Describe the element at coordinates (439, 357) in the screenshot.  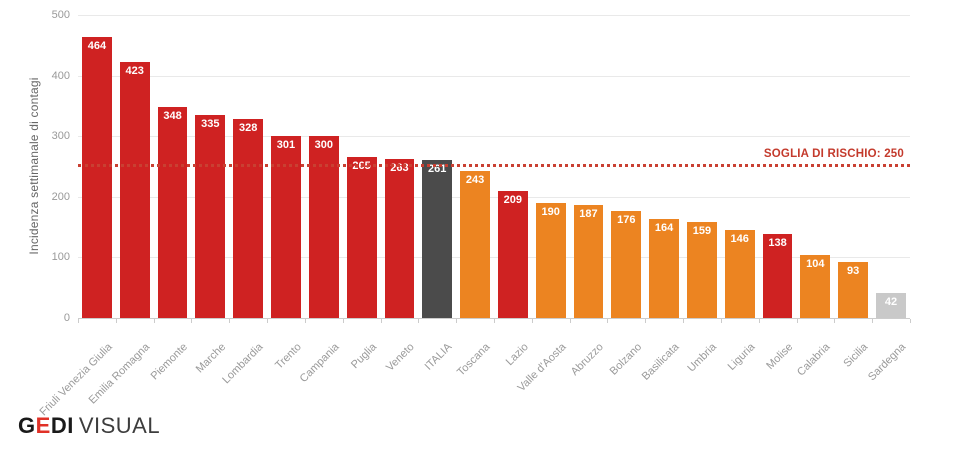
I see `x-axis-label: ITALIA` at that location.